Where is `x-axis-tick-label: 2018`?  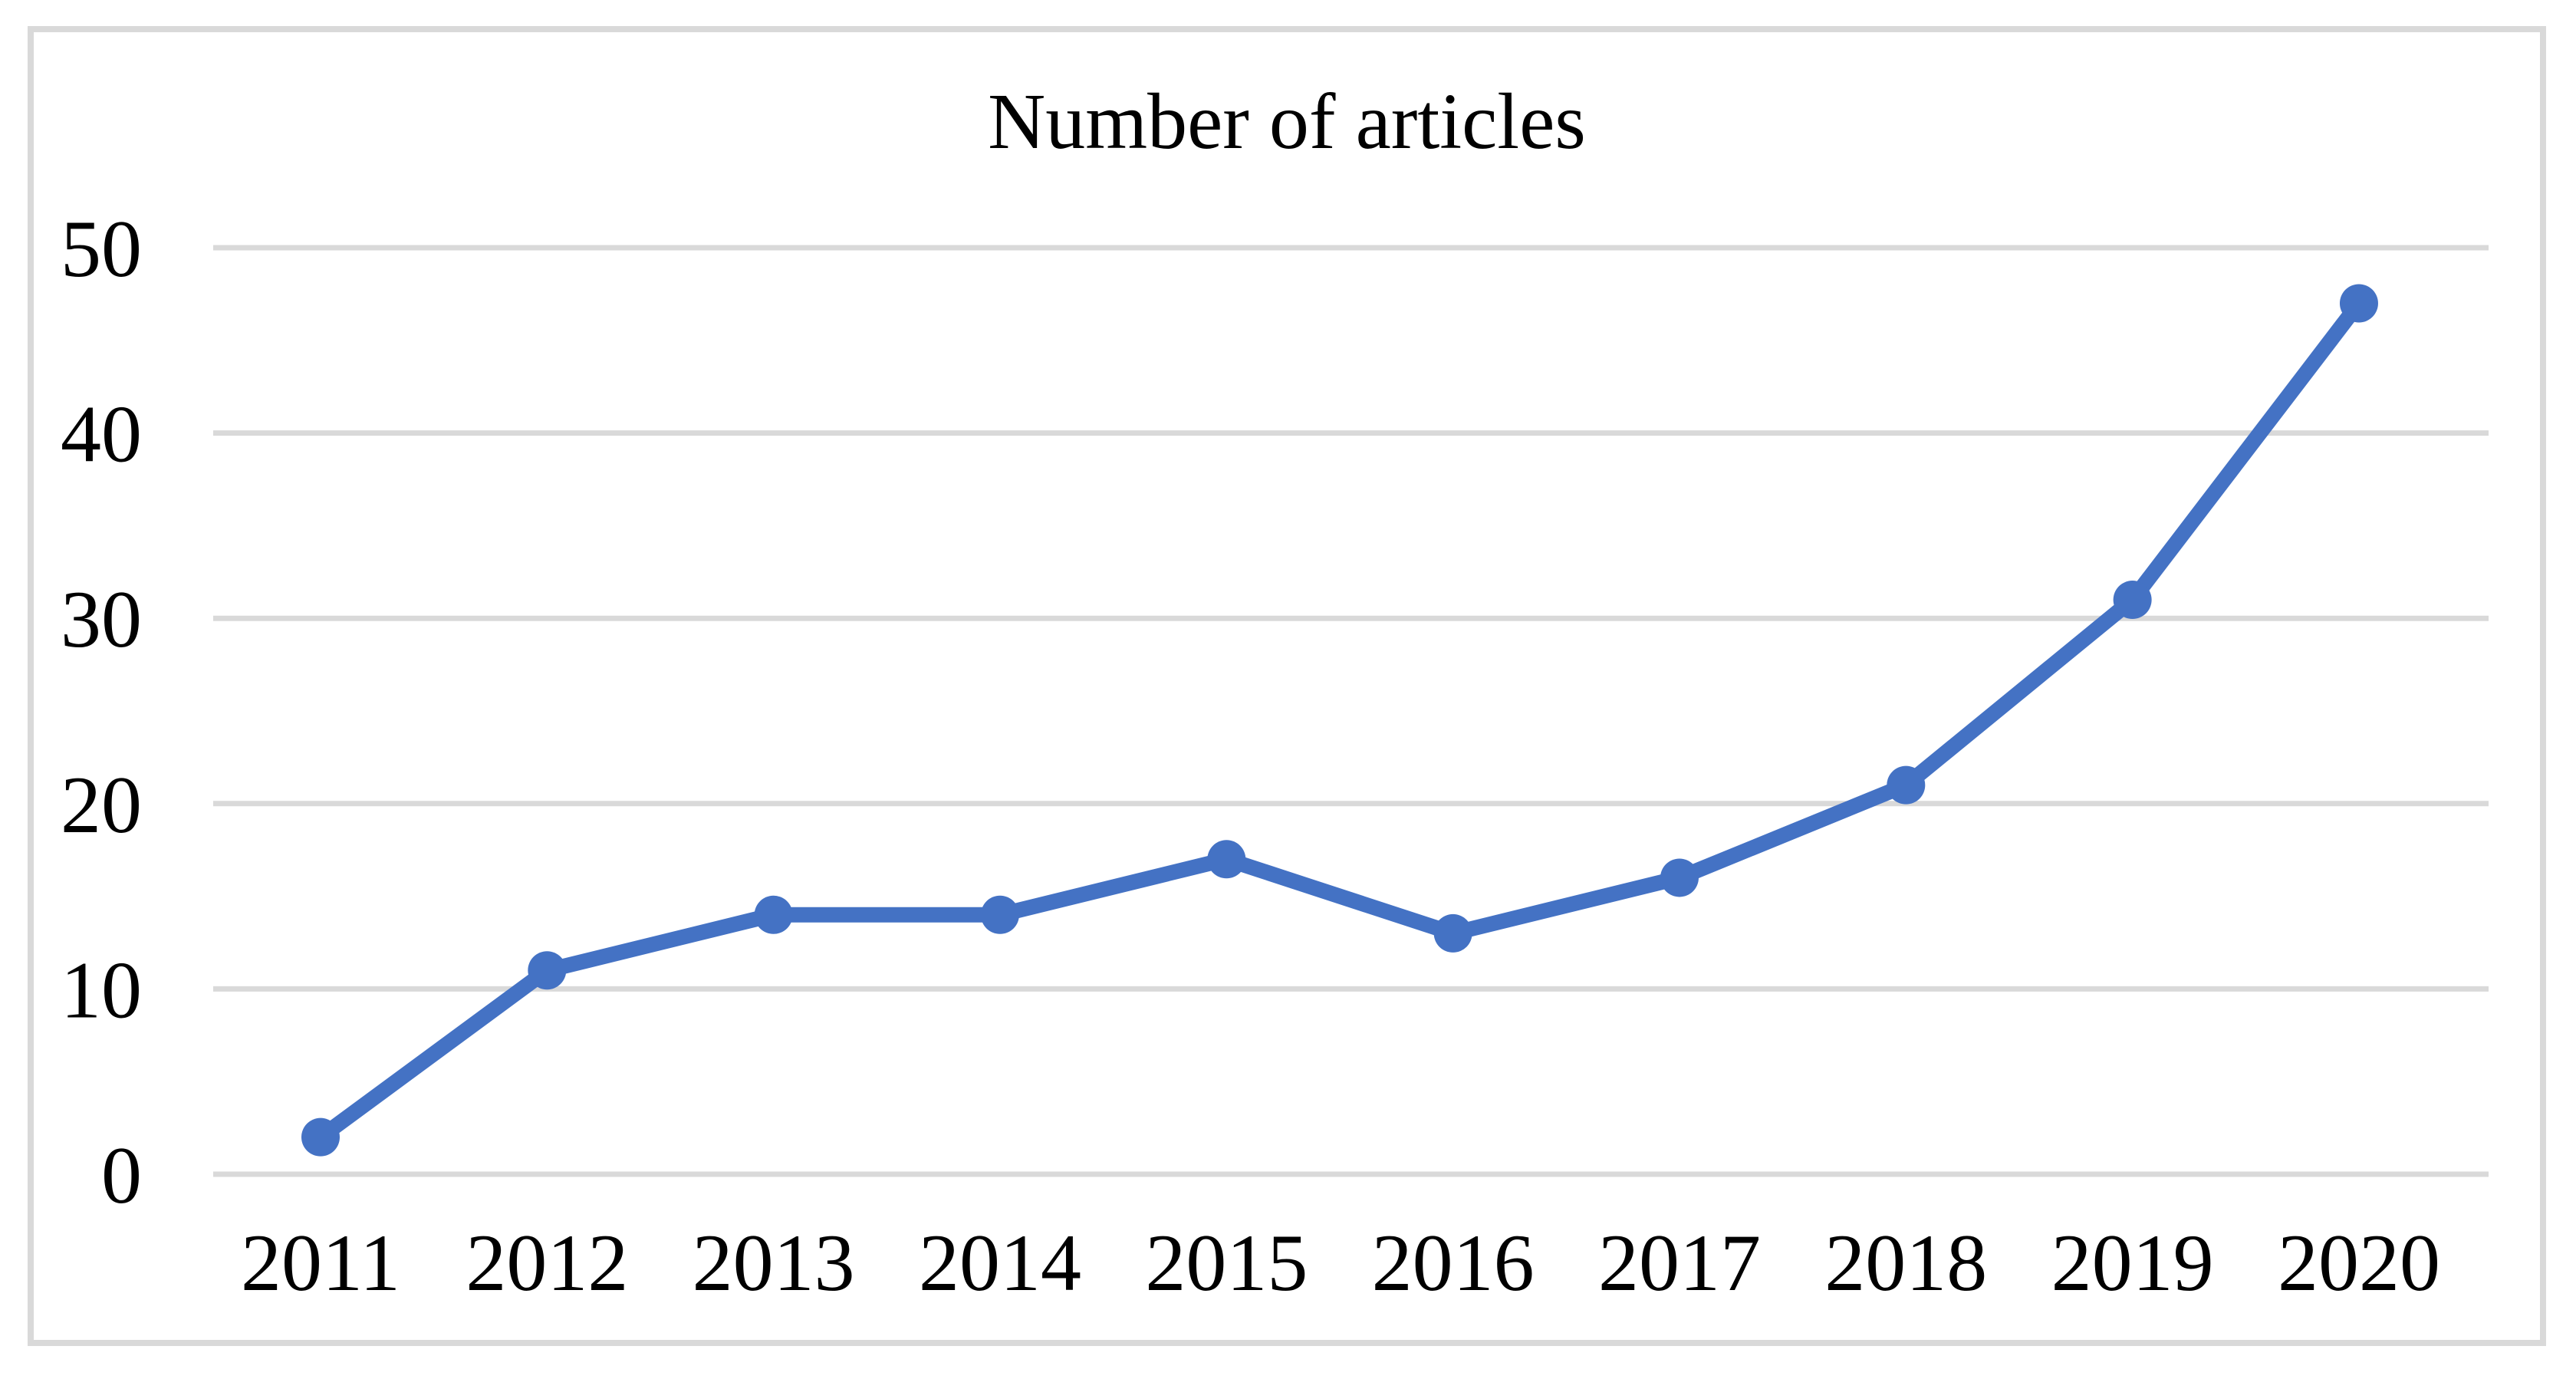
x-axis-tick-label: 2018 is located at coordinates (1905, 1263).